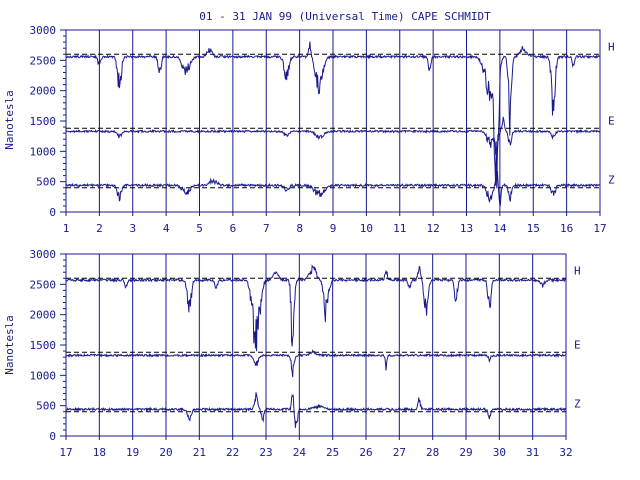  Describe the element at coordinates (500, 228) in the screenshot. I see `x-tick-label: 14` at that location.